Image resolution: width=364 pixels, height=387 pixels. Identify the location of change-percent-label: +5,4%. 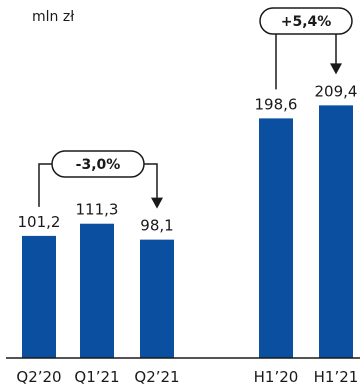
(306, 22).